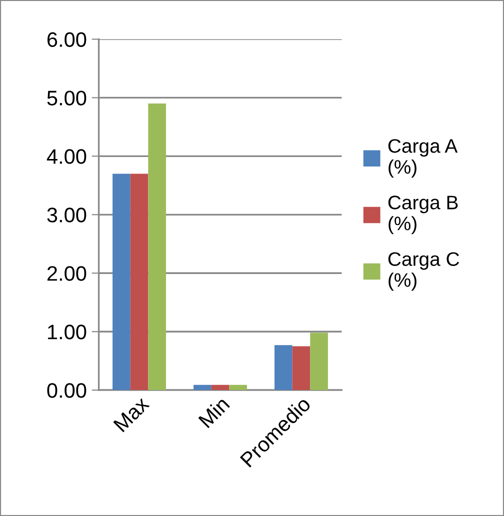  What do you see at coordinates (214, 412) in the screenshot?
I see `x-tick-label: Min` at bounding box center [214, 412].